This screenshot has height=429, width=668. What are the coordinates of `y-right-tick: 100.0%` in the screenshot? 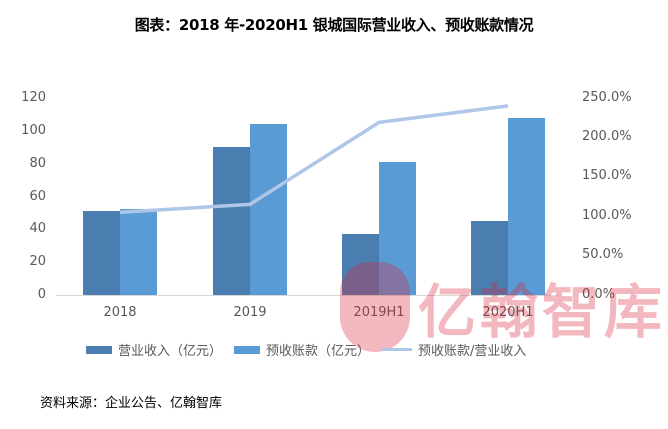 It's located at (607, 215).